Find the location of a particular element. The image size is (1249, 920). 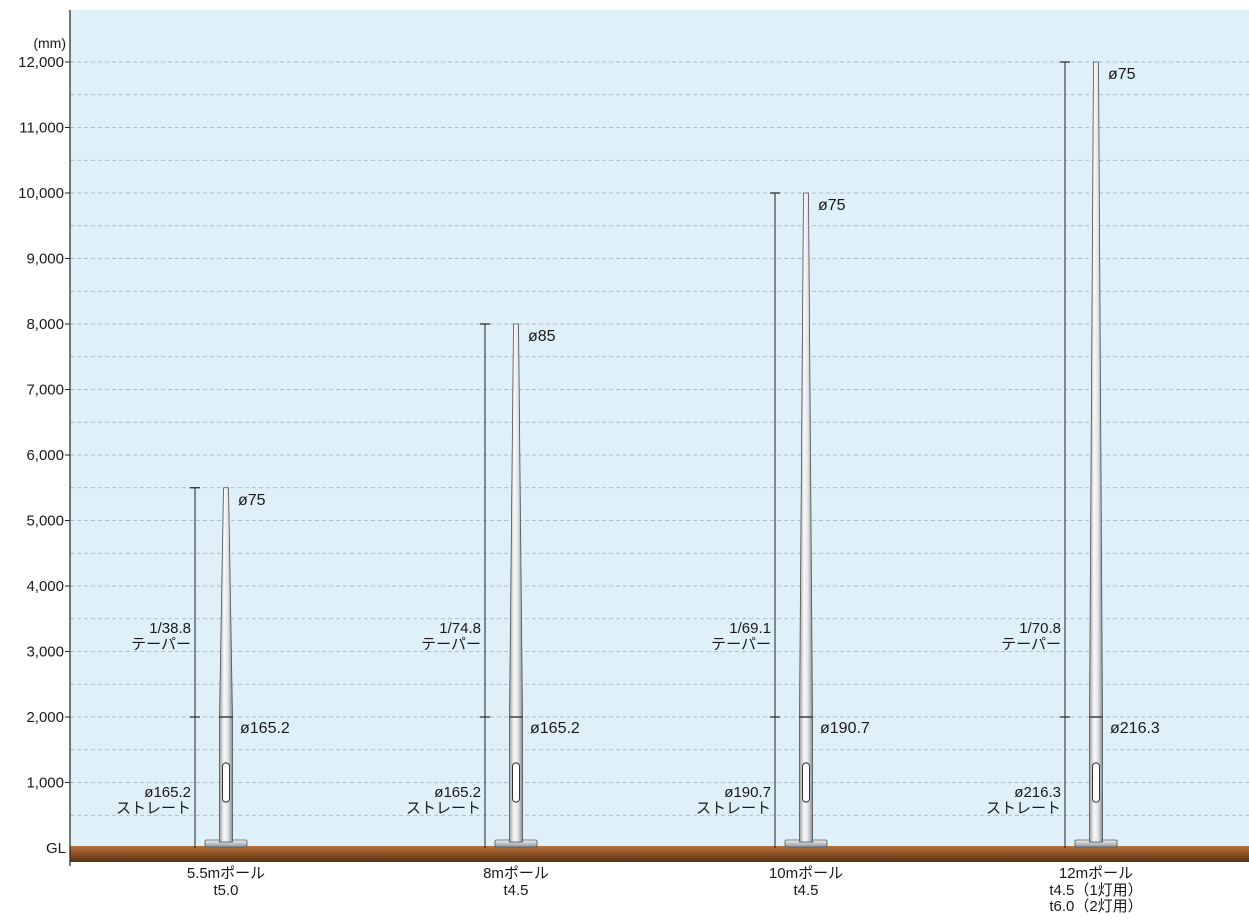

taper-ratio: 1/74.8 is located at coordinates (460, 628).